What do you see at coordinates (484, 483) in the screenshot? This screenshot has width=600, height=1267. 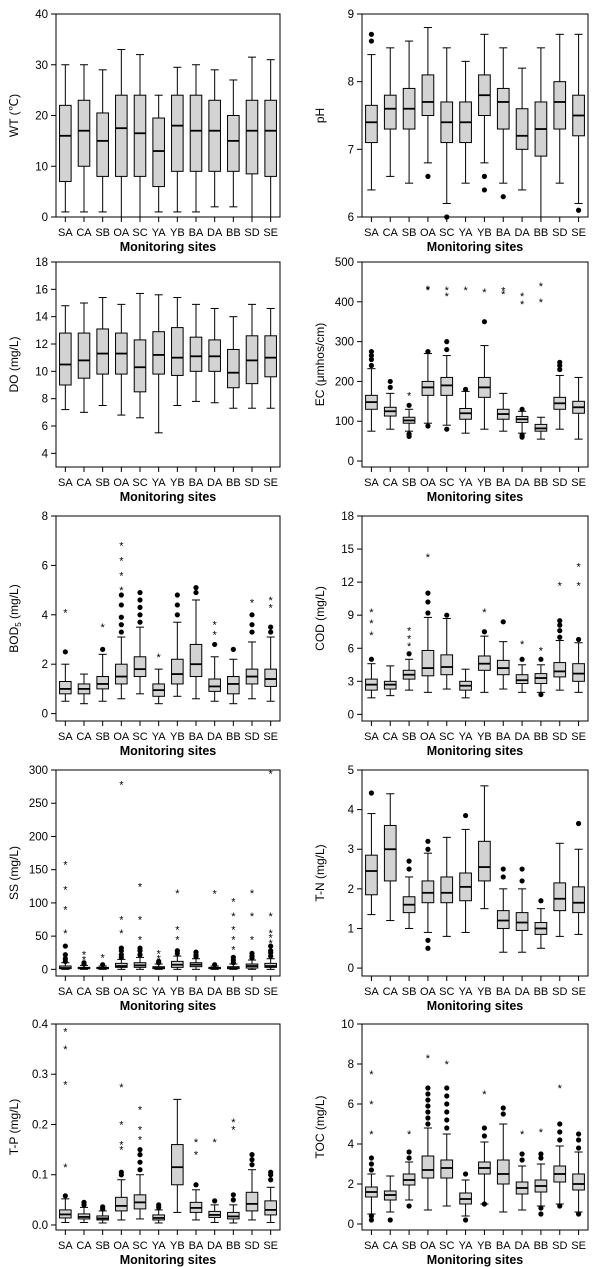 I see `x-tick-label: YB` at bounding box center [484, 483].